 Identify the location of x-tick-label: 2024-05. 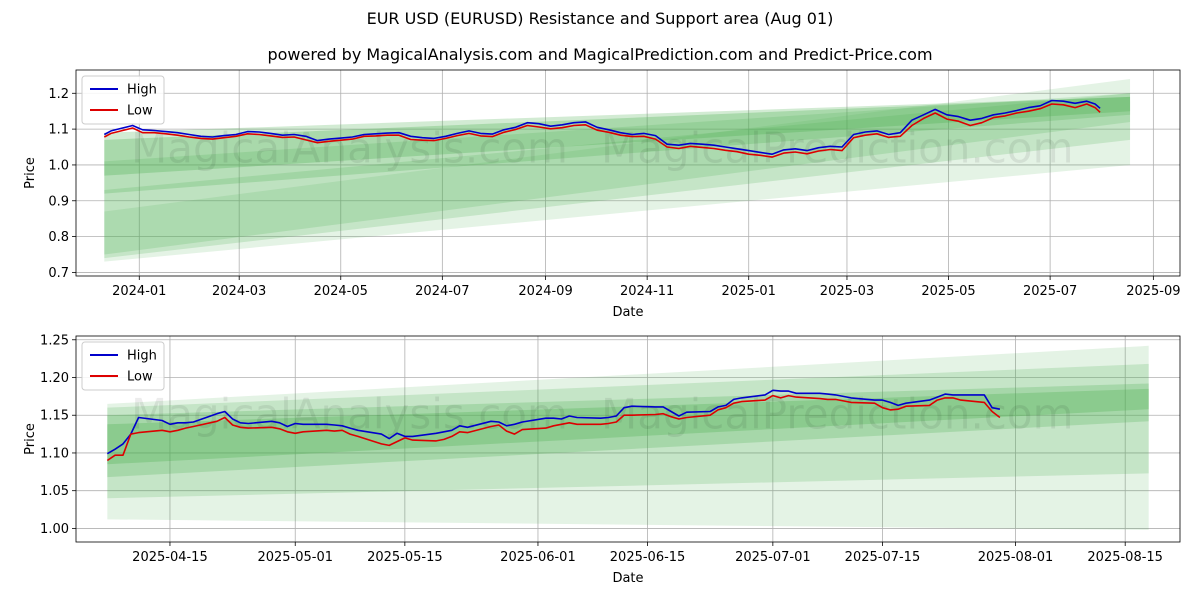
(341, 291).